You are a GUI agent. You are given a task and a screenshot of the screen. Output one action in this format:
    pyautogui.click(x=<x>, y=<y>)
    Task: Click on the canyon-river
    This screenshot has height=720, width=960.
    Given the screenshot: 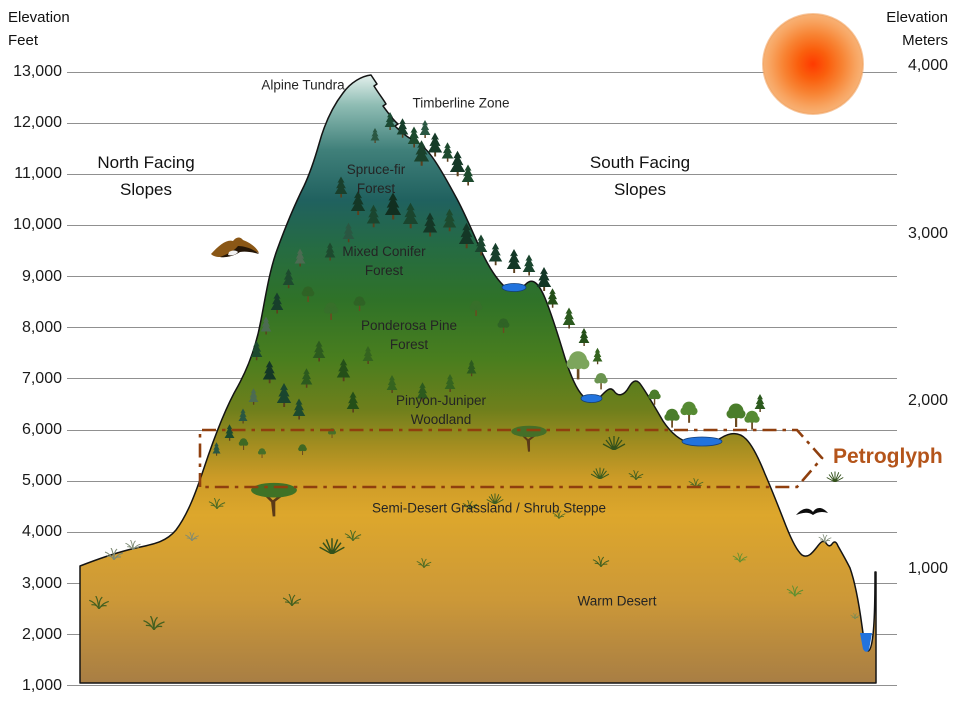 What is the action you would take?
    pyautogui.click(x=866, y=642)
    